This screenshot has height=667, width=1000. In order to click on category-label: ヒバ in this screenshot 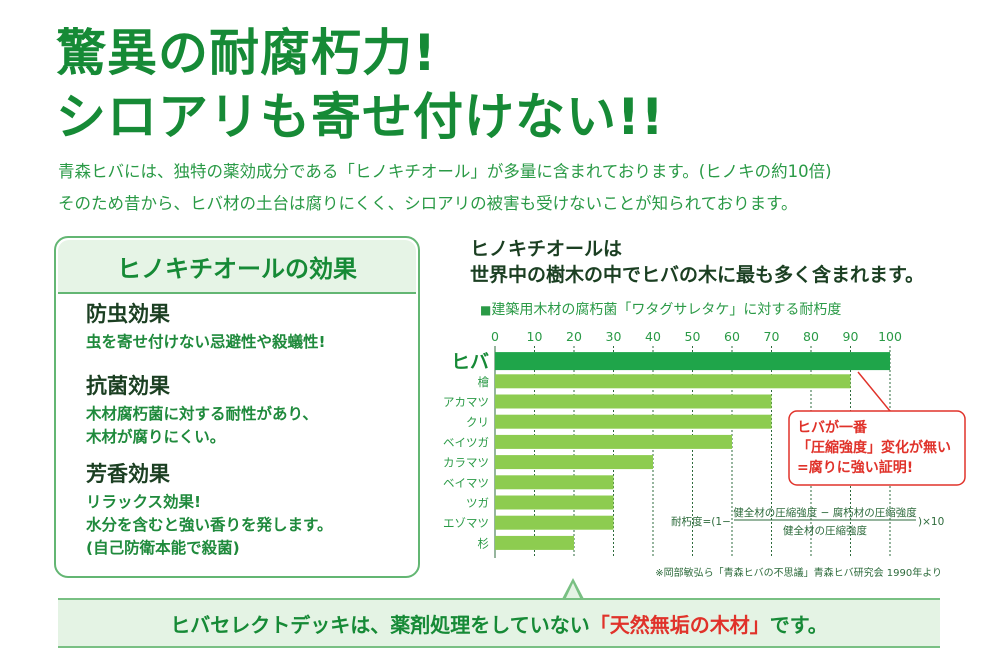, I will do `click(470, 362)`.